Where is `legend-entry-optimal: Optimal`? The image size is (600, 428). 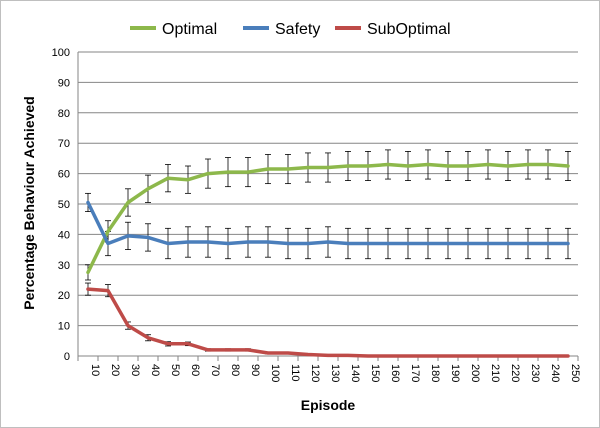 legend-entry-optimal: Optimal is located at coordinates (173, 29).